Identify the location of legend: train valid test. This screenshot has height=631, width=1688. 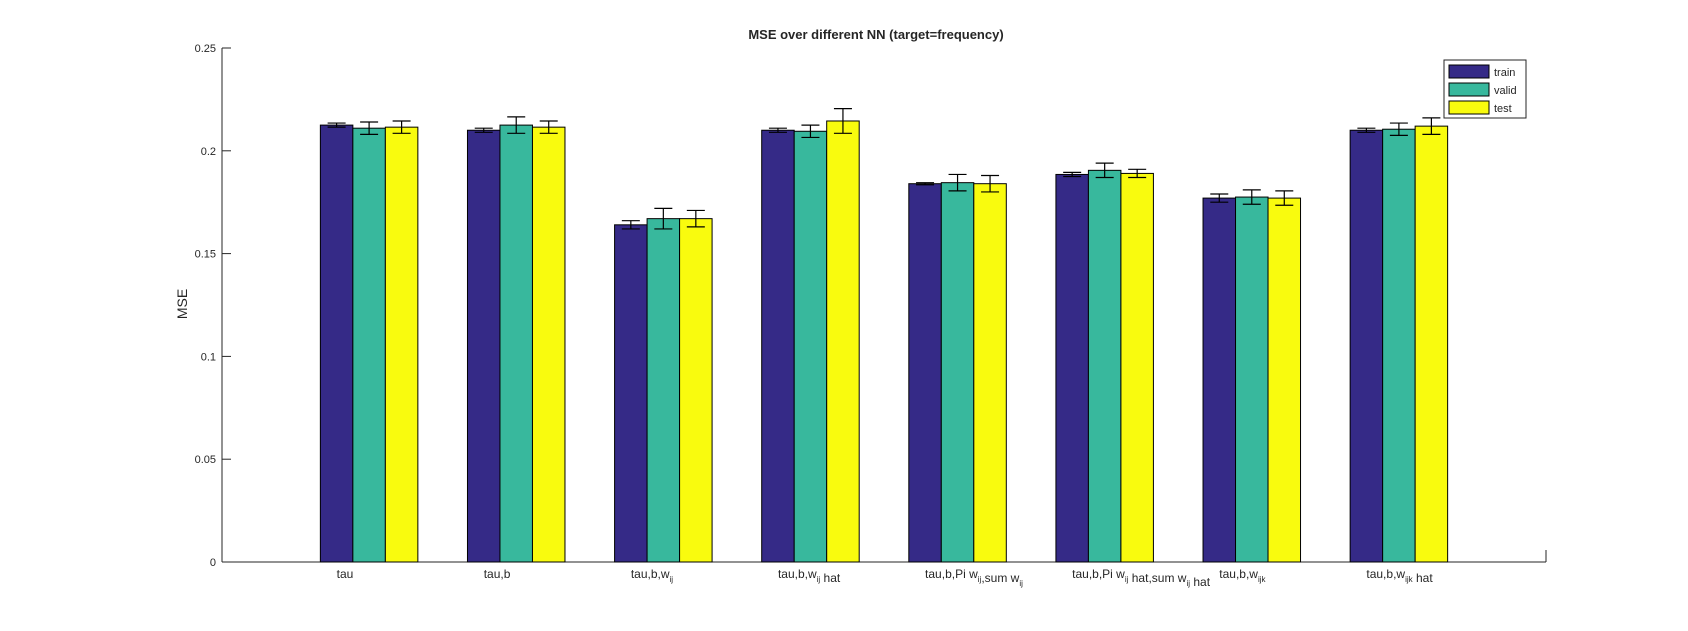
(1485, 89).